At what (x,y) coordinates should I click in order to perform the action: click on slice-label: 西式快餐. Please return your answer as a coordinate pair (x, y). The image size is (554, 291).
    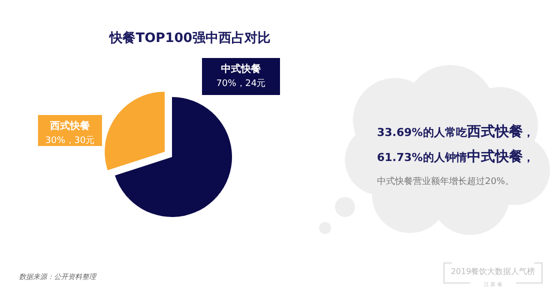
    Looking at the image, I should click on (69, 126).